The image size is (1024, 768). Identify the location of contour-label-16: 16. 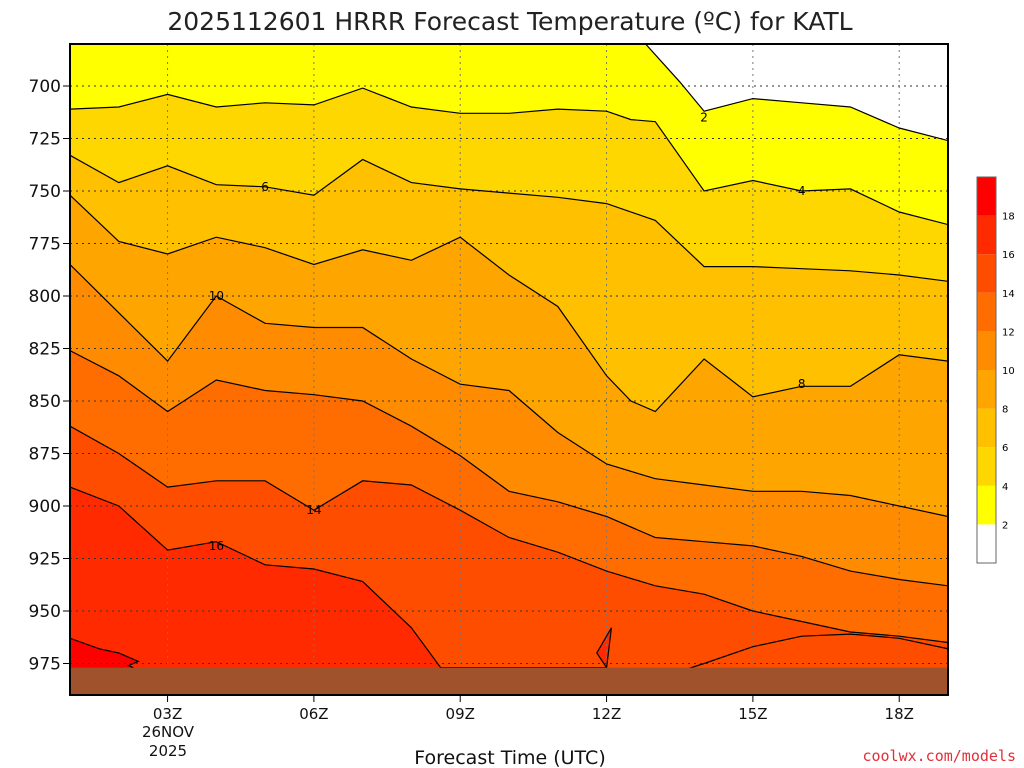
(216, 546).